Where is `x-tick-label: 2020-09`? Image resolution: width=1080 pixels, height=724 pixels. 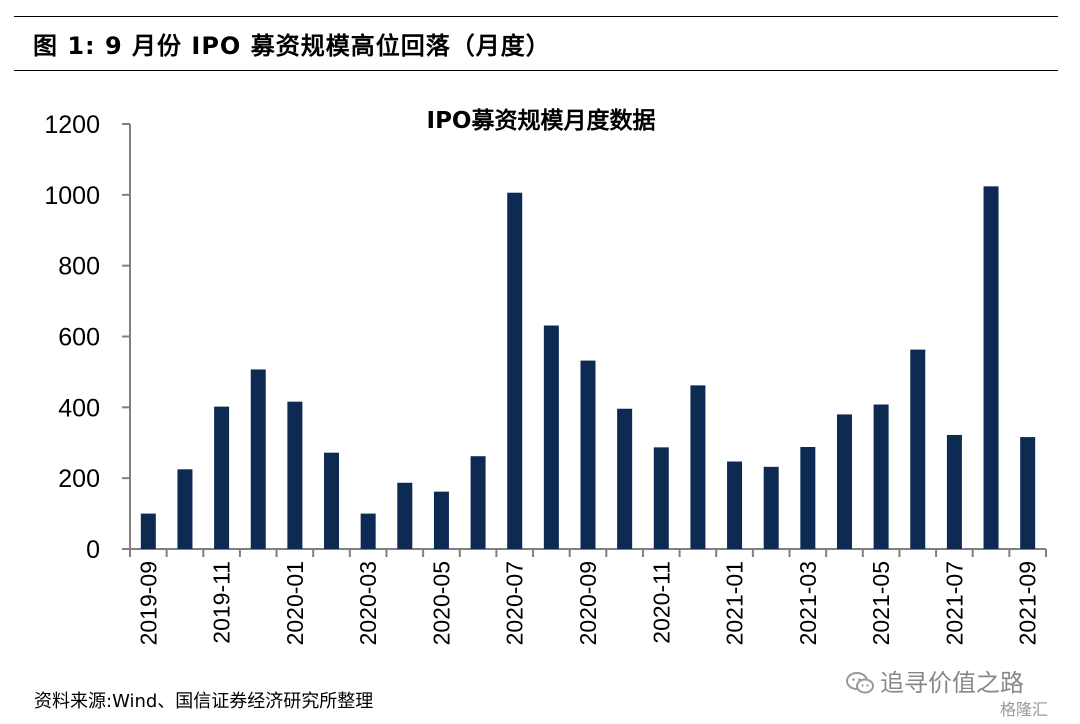 x-tick-label: 2020-09 is located at coordinates (588, 603).